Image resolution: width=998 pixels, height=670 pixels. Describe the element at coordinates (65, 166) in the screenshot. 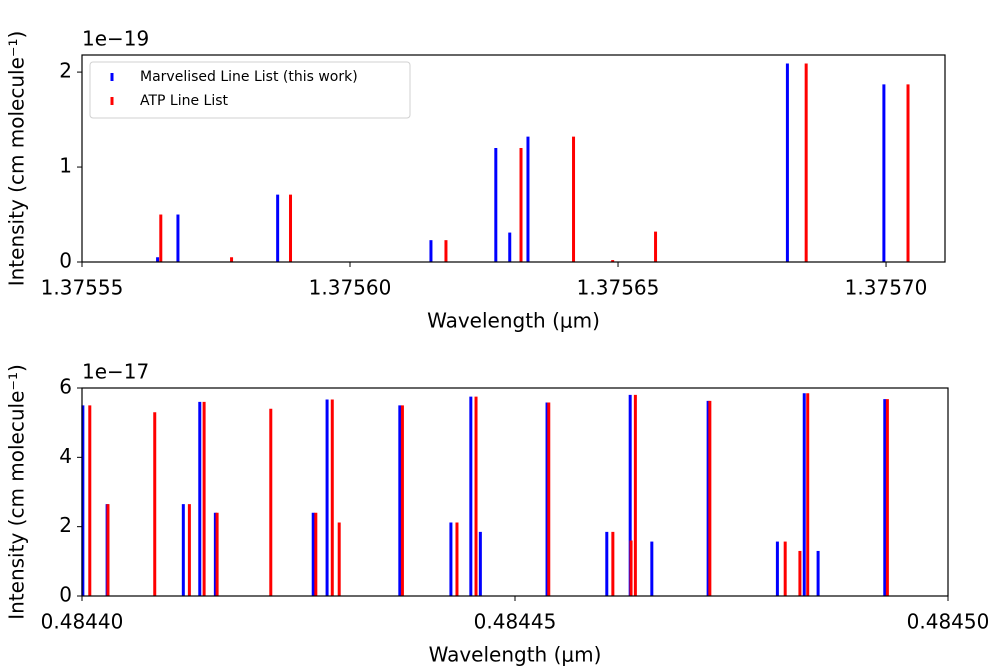

I see `y-tick-label: 1` at that location.